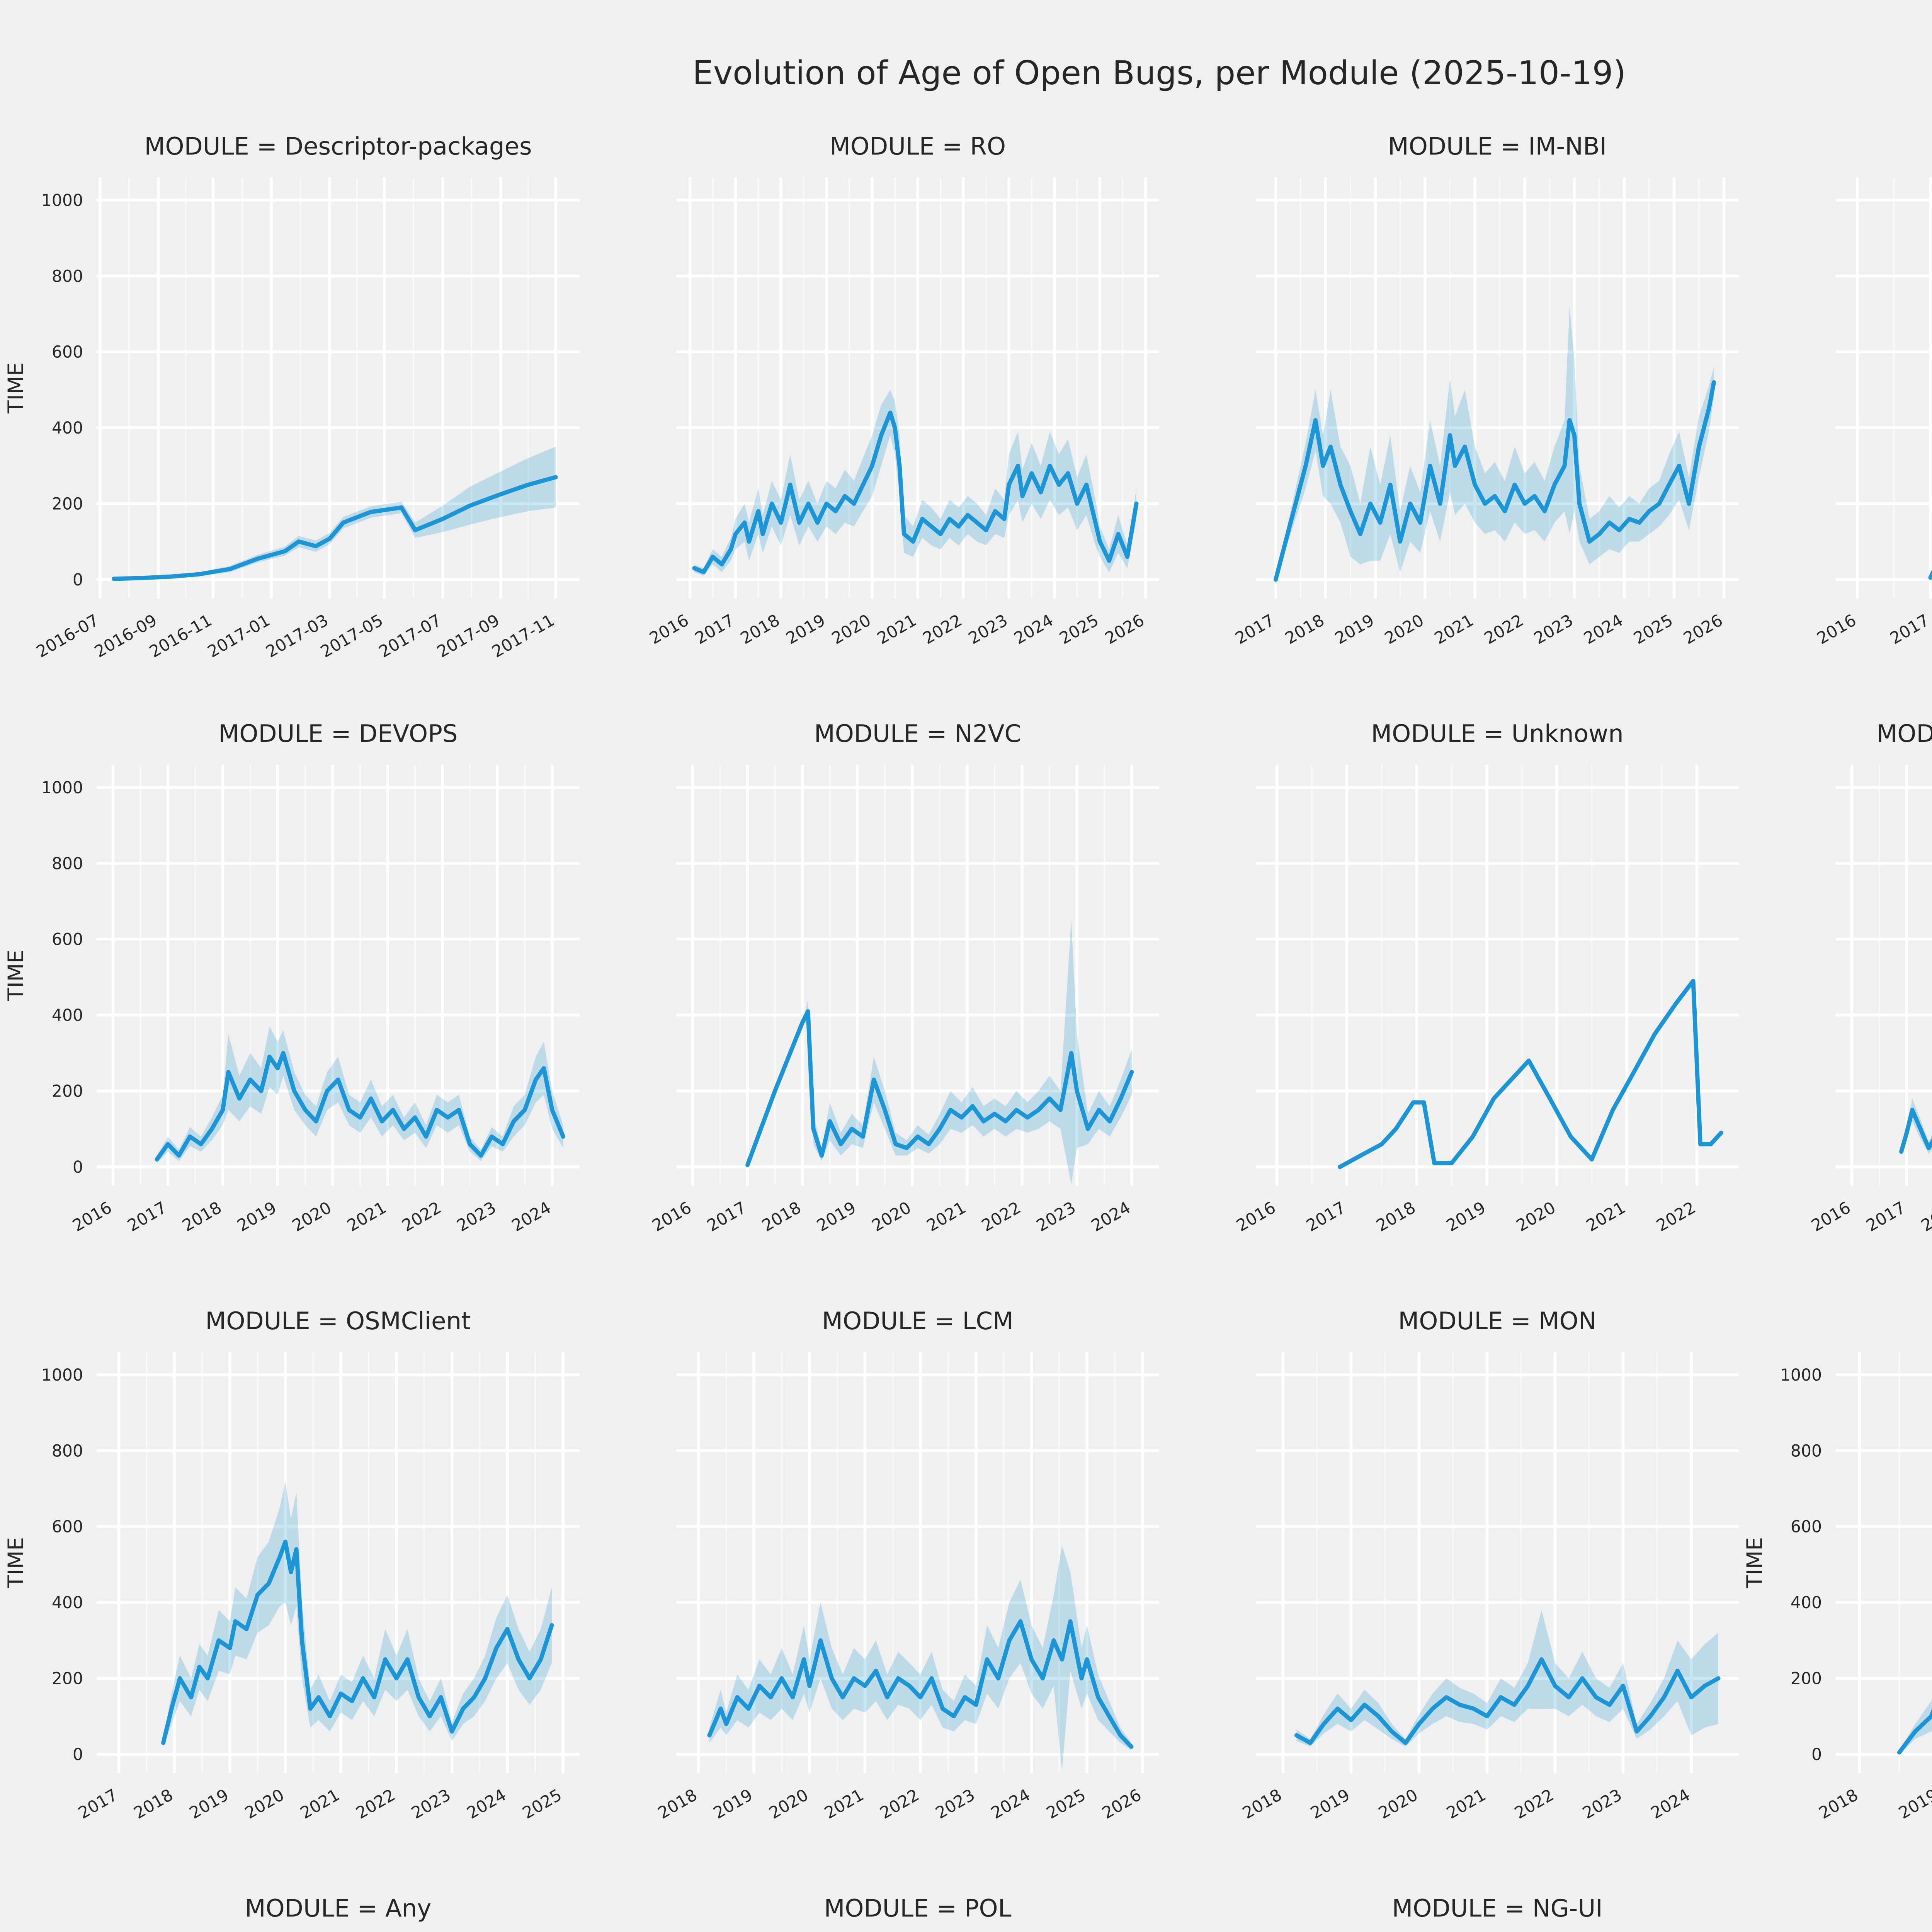 This screenshot has height=1932, width=1932. What do you see at coordinates (1449, 1930) in the screenshot?
I see `facet-chart: 2020202120222023202420252026MONTH` at bounding box center [1449, 1930].